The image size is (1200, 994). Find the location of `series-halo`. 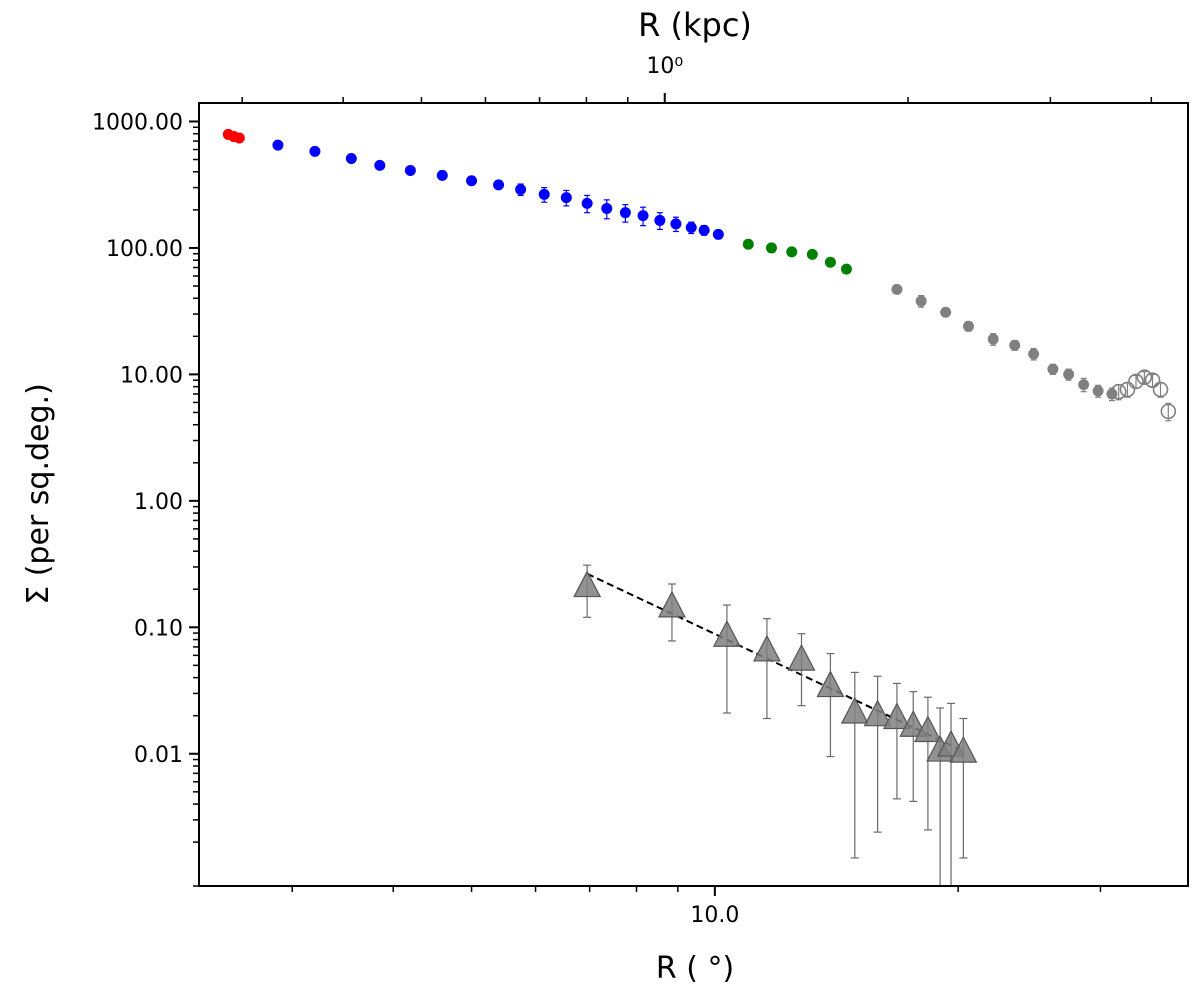

series-halo is located at coordinates (1004, 342).